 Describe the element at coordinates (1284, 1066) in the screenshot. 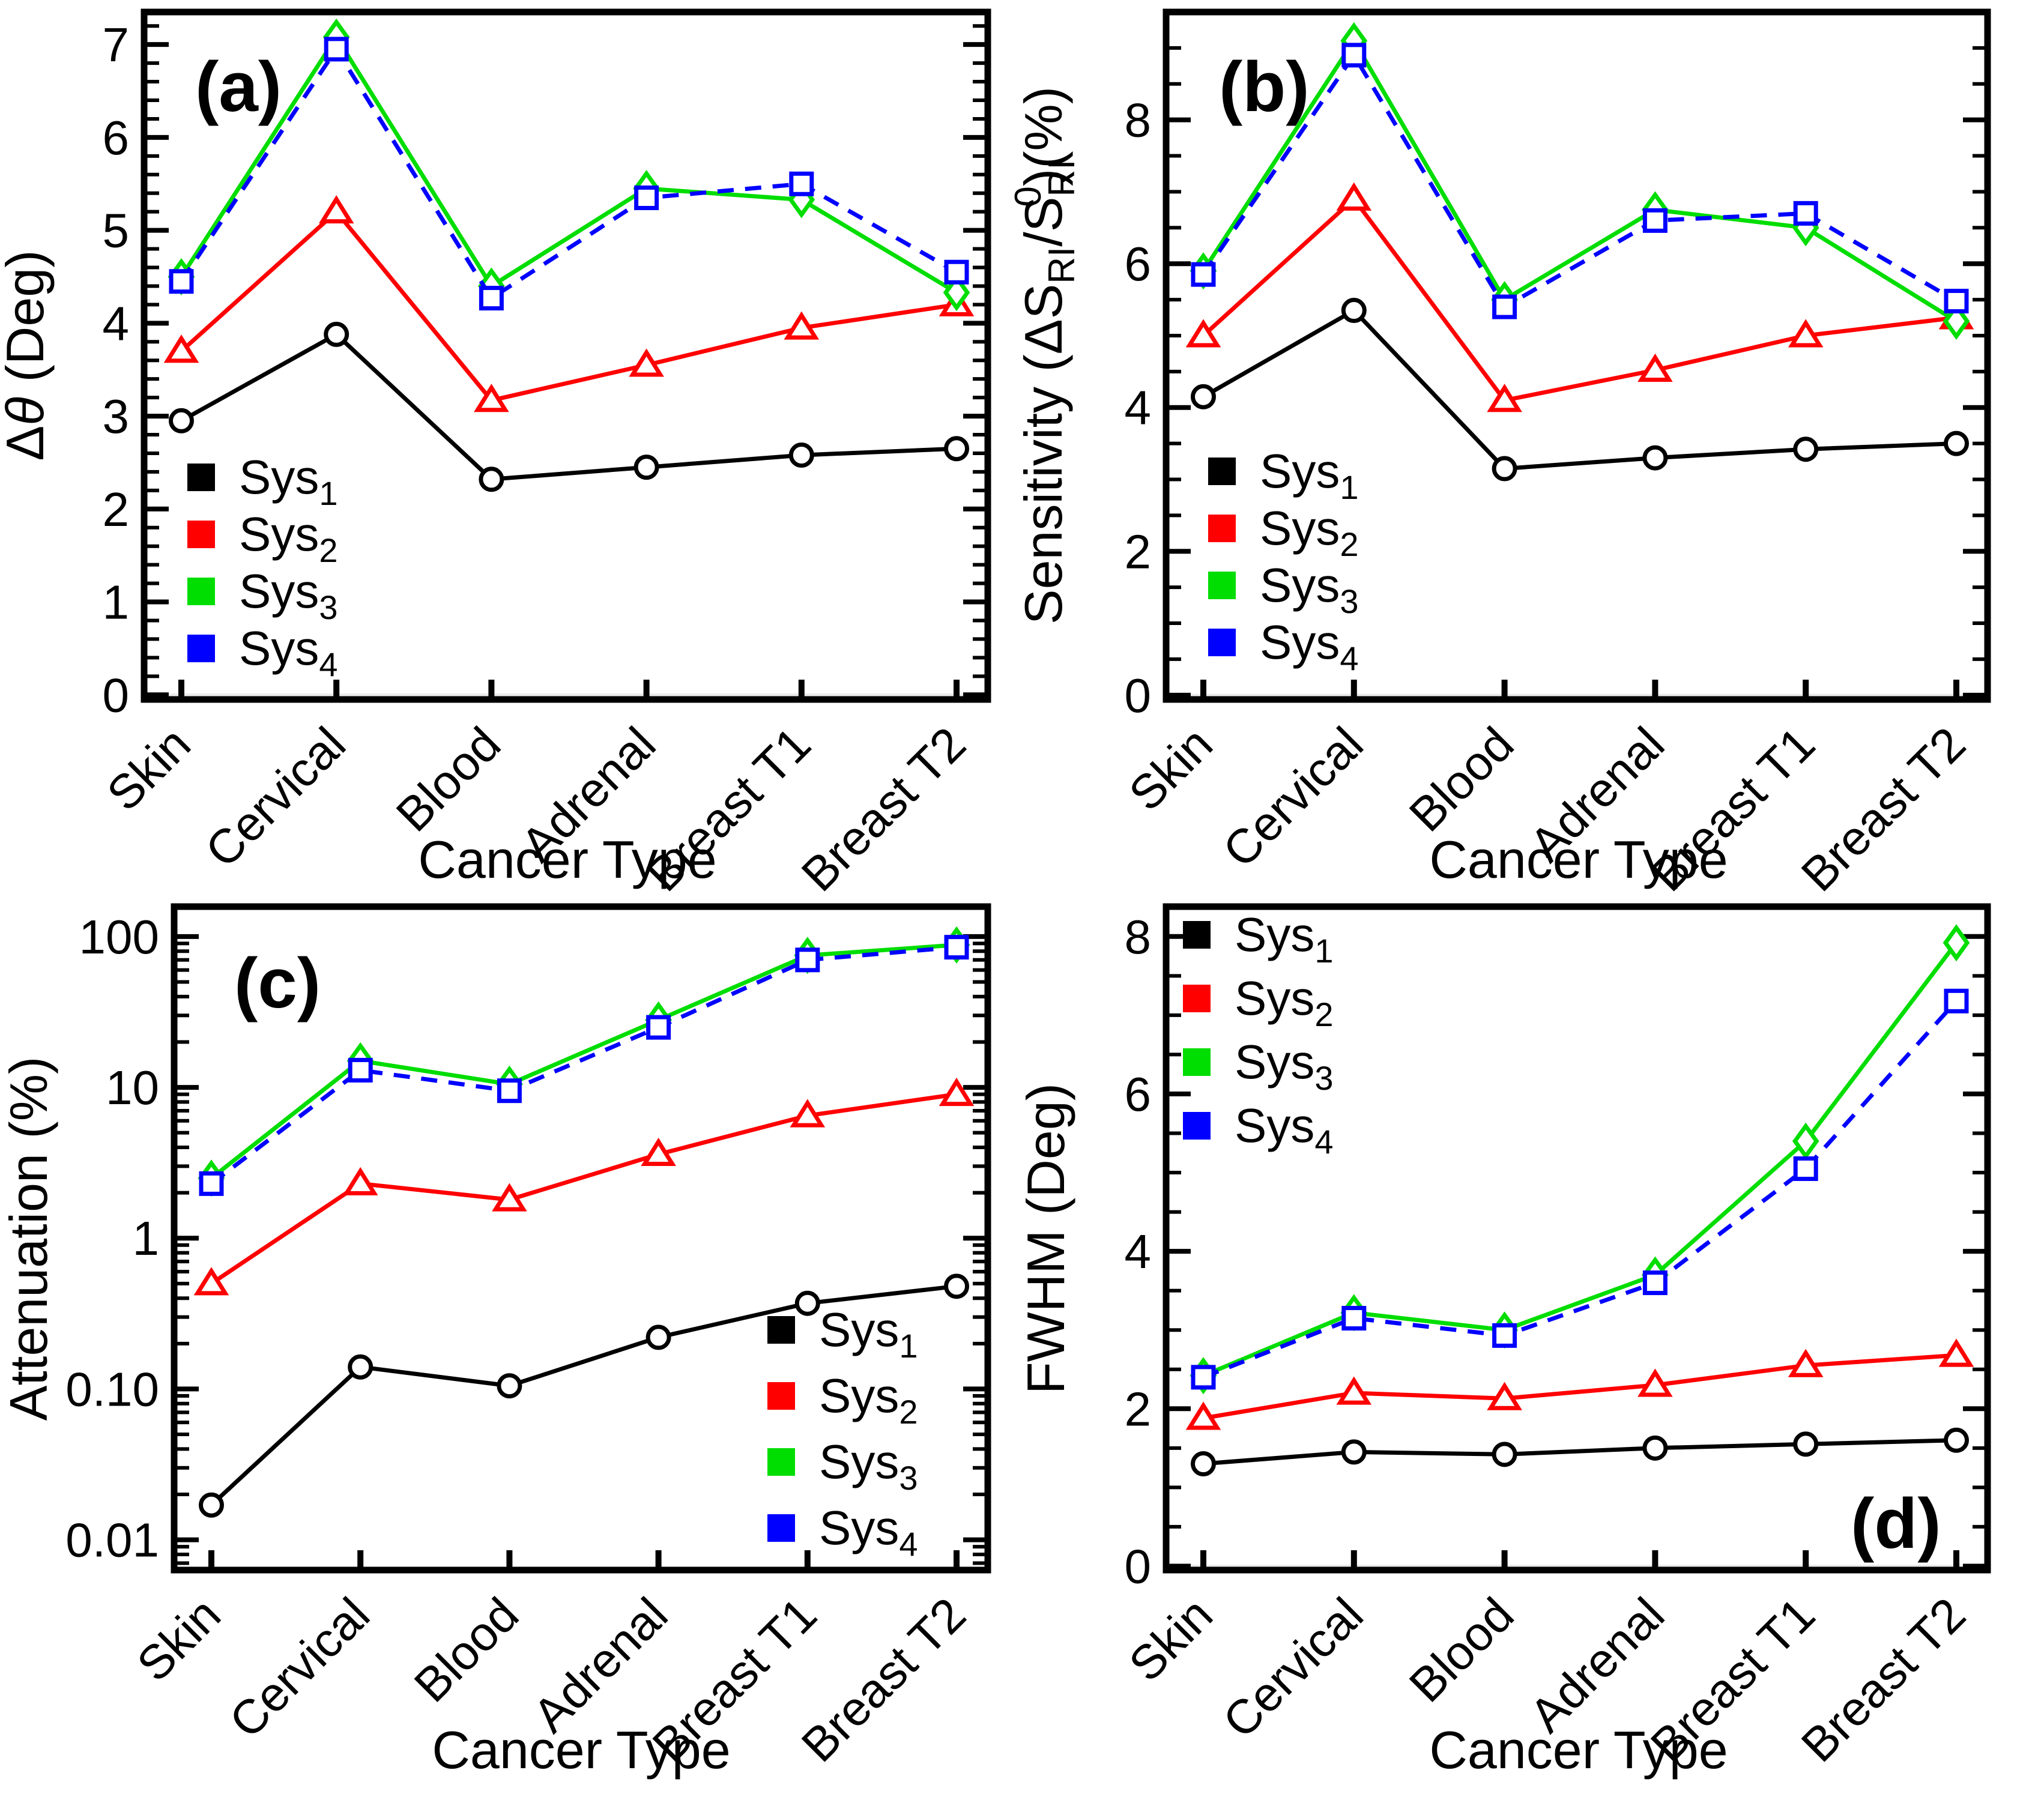

I see `legend-label-sys3: Sys3` at that location.